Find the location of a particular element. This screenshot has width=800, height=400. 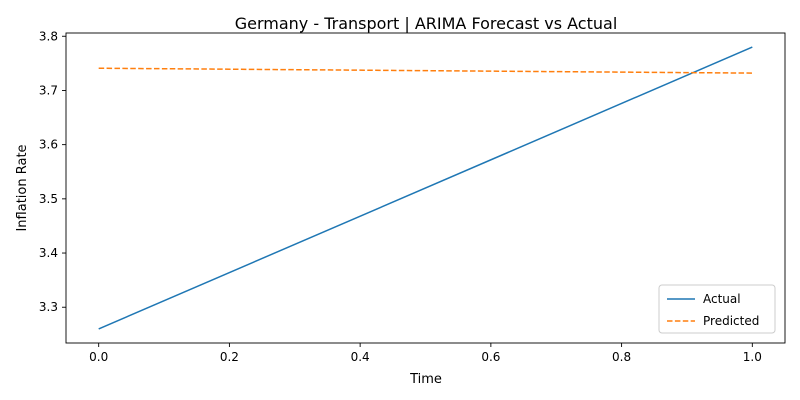

y-tick-label: 3.6 is located at coordinates (48, 145).